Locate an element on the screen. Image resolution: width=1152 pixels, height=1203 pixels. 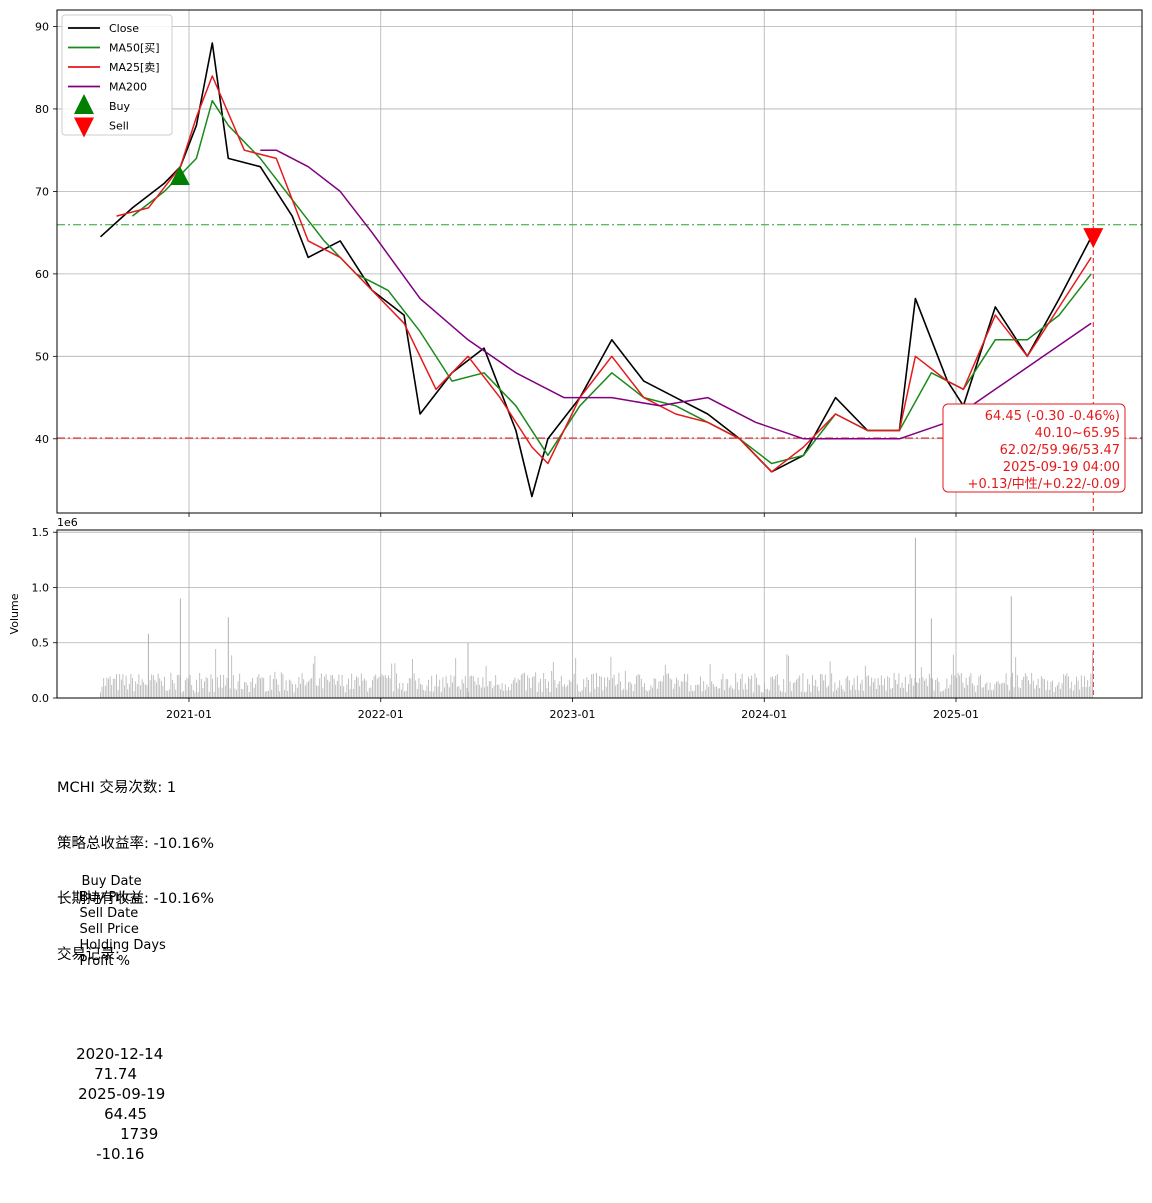
cell-profit: -10.16 is located at coordinates (120, 1154).